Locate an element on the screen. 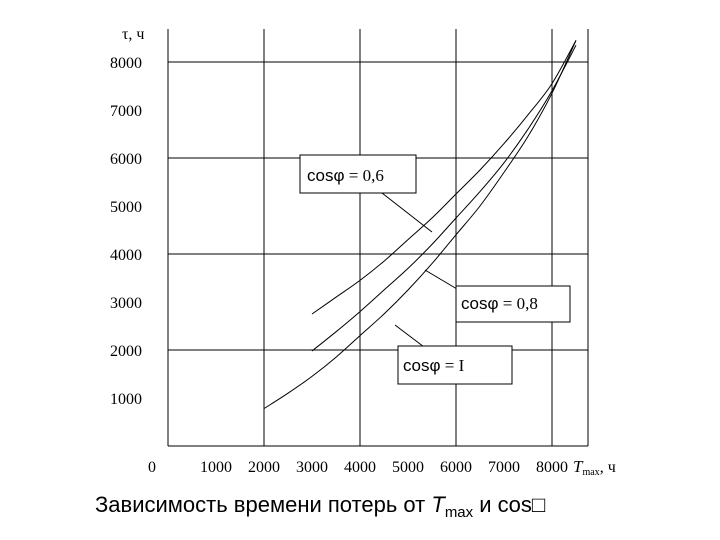 This screenshot has width=720, height=540. annotation-cos-08: cosφ = 0,8 is located at coordinates (513, 304).